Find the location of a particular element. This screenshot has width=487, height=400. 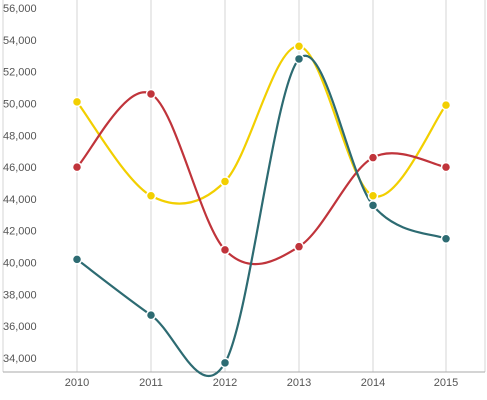

x-tick-label: 2012 is located at coordinates (225, 383).